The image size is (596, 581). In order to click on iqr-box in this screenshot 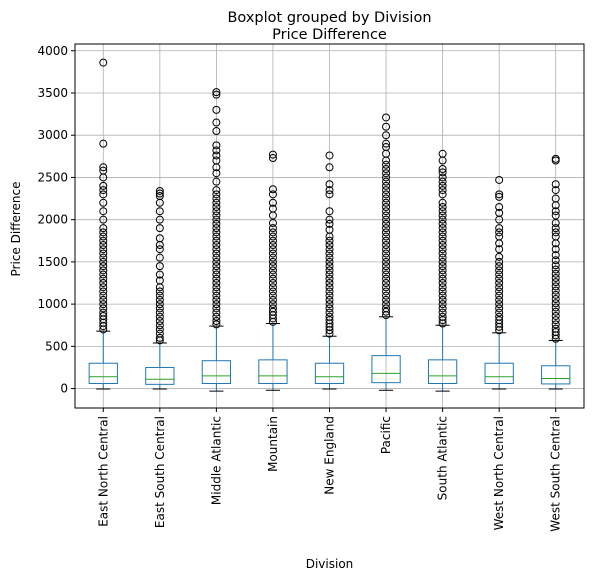, I will do `click(556, 375)`.